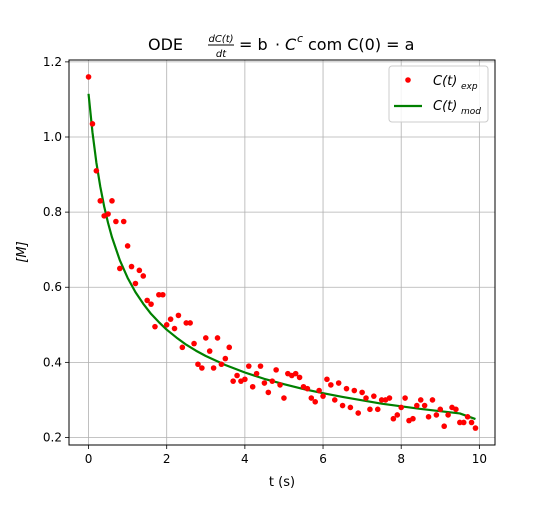 The height and width of the screenshot is (505, 550). Describe the element at coordinates (245, 459) in the screenshot. I see `x-tick-label: 4` at that location.